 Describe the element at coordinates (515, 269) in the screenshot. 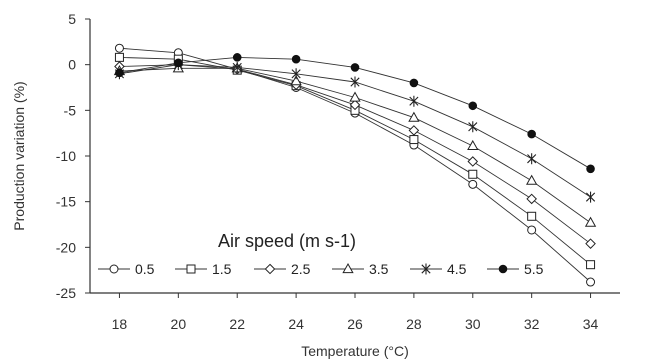

I see `legend-entry: 5.5` at that location.